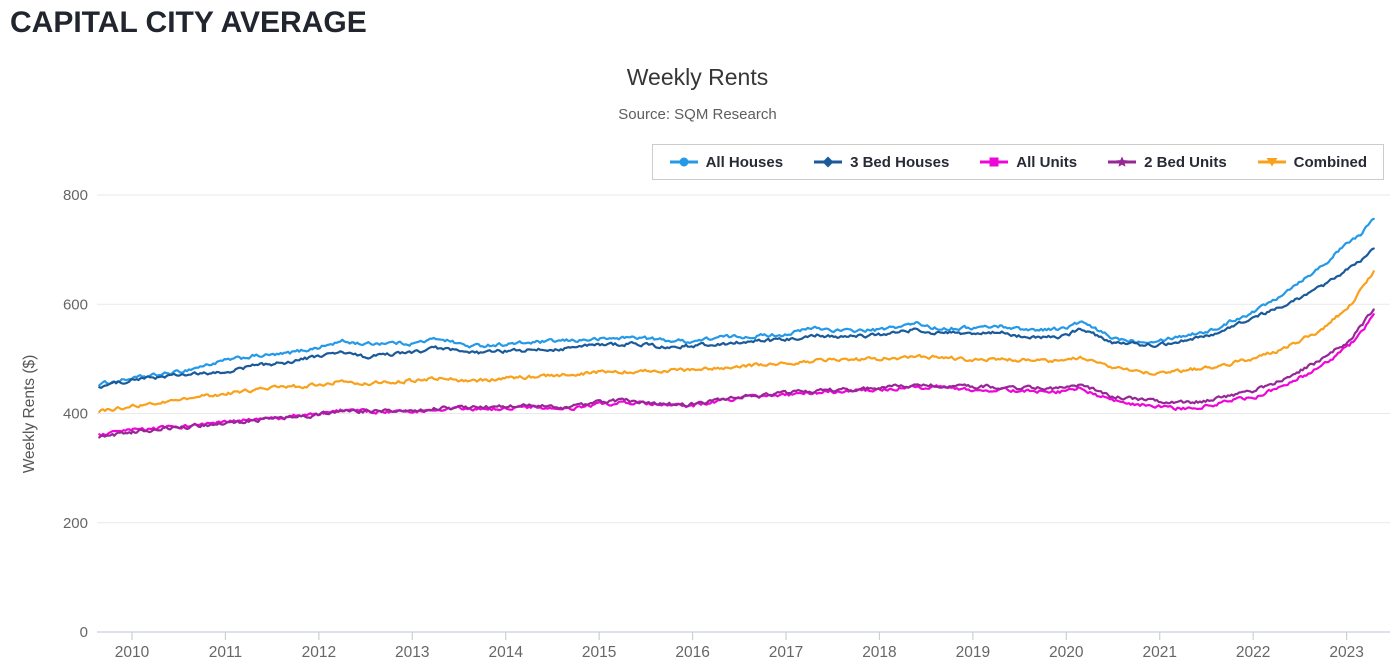 Image resolution: width=1395 pixels, height=663 pixels. Describe the element at coordinates (75, 195) in the screenshot. I see `y-tick-label: 800` at that location.